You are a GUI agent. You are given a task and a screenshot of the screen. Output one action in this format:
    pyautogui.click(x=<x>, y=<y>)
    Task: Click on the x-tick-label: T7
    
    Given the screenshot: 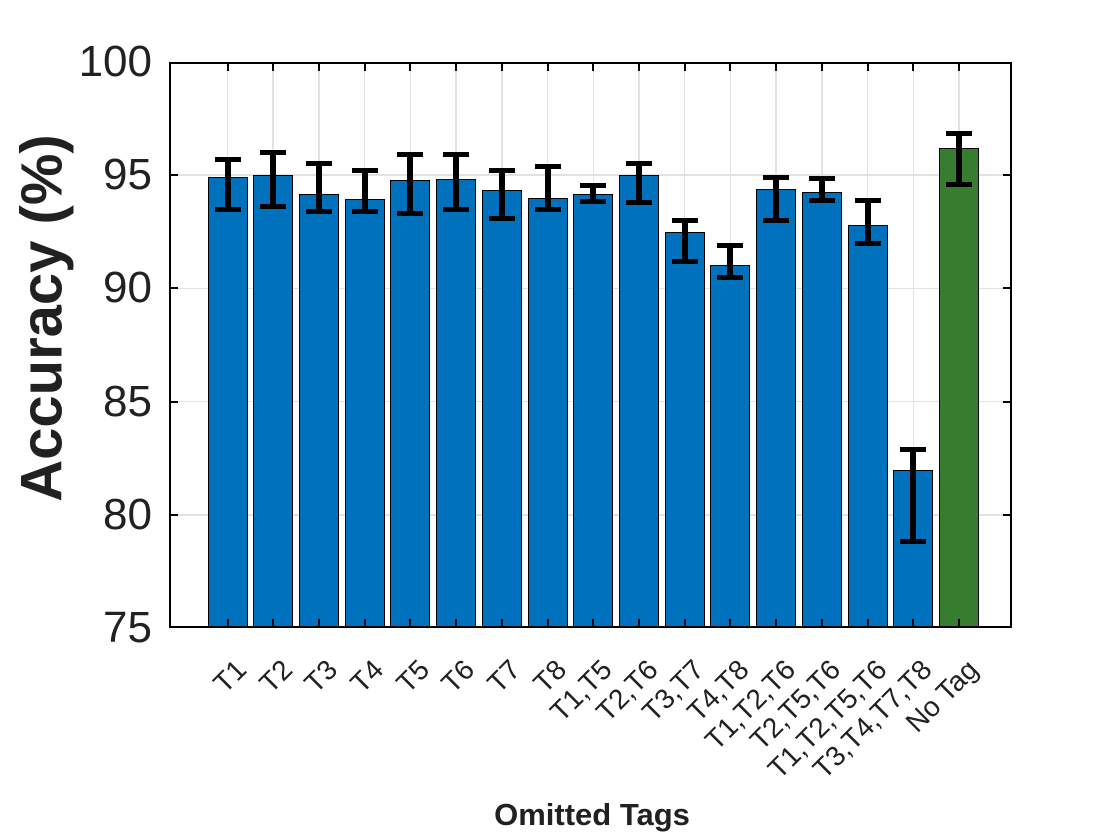 What is the action you would take?
    pyautogui.click(x=504, y=676)
    